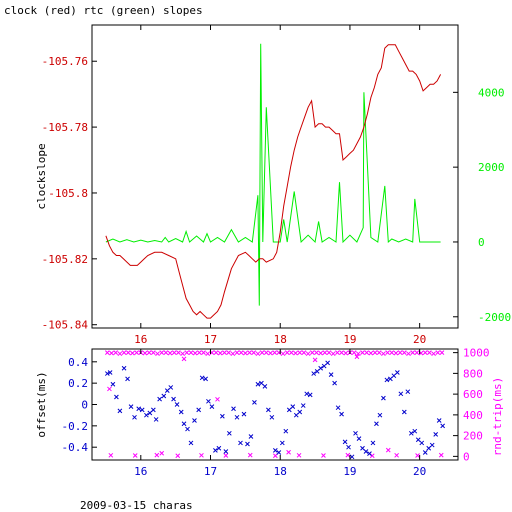  I want to click on slopes-y-tick-label: -105.78, so click(65, 127).